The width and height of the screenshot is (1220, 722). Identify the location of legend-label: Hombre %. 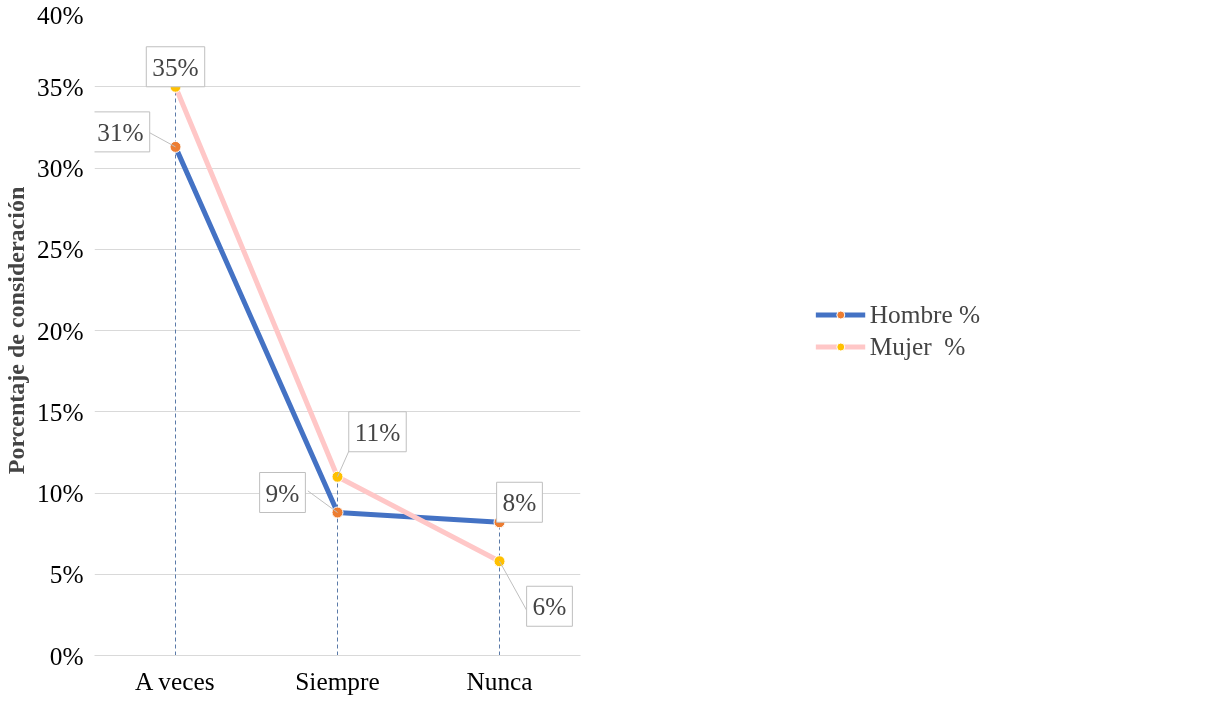
(925, 314).